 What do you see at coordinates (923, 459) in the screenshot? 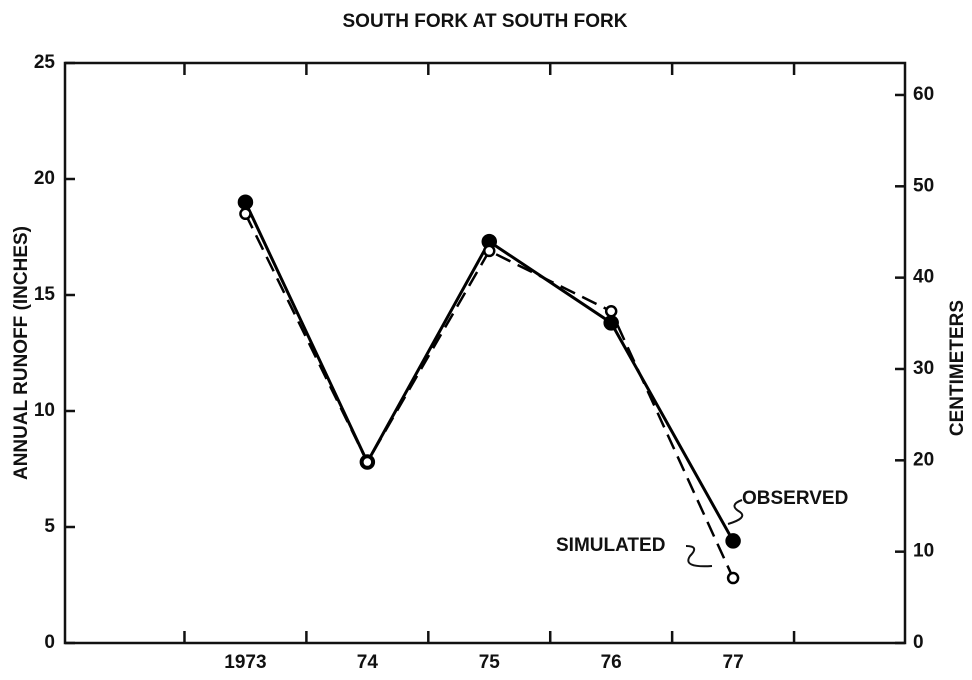
I see `y2-tick-label: 20` at bounding box center [923, 459].